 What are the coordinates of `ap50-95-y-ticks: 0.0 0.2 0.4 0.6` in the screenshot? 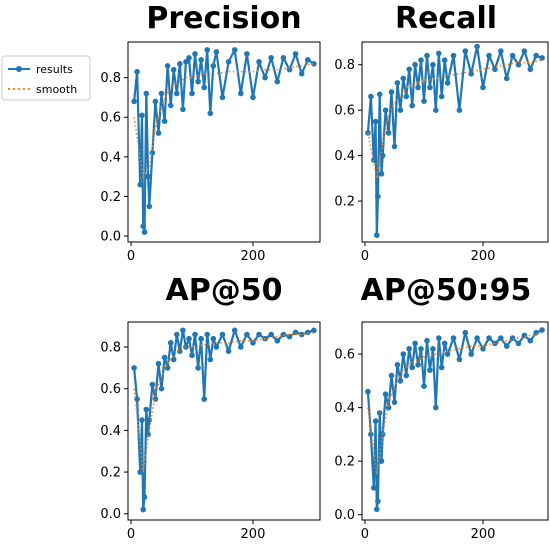 It's located at (348, 435).